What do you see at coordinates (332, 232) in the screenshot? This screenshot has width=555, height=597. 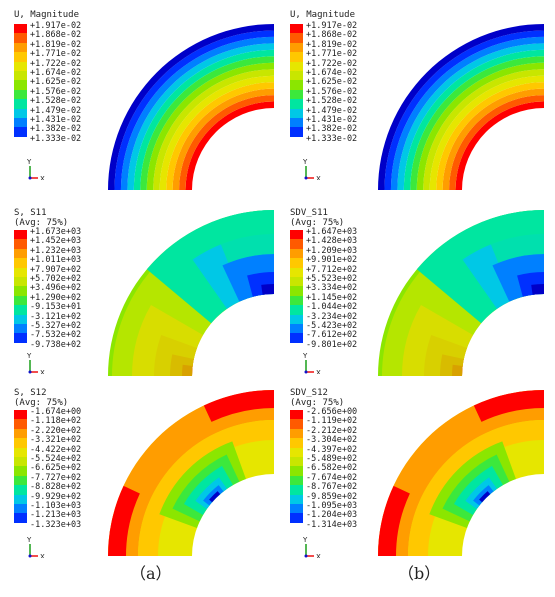 I see `legend-value: +1.647e+03` at bounding box center [332, 232].